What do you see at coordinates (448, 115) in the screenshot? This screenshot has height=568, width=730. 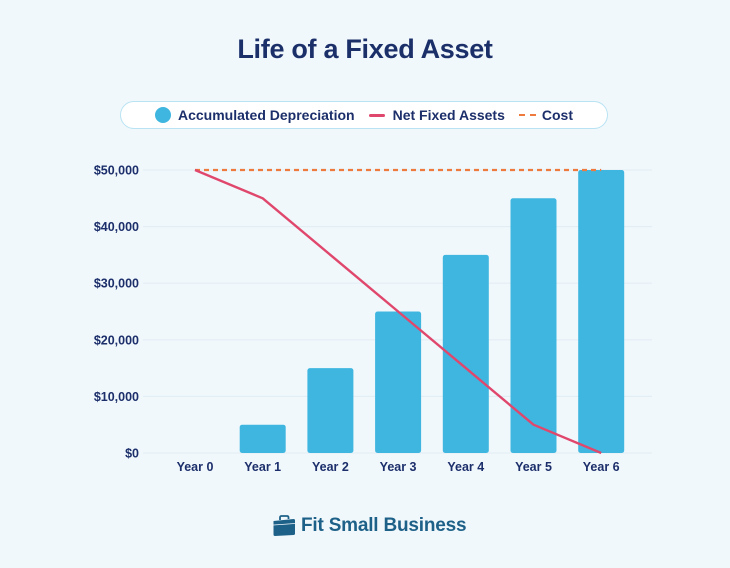 I see `legend-label: Net Fixed Assets` at bounding box center [448, 115].